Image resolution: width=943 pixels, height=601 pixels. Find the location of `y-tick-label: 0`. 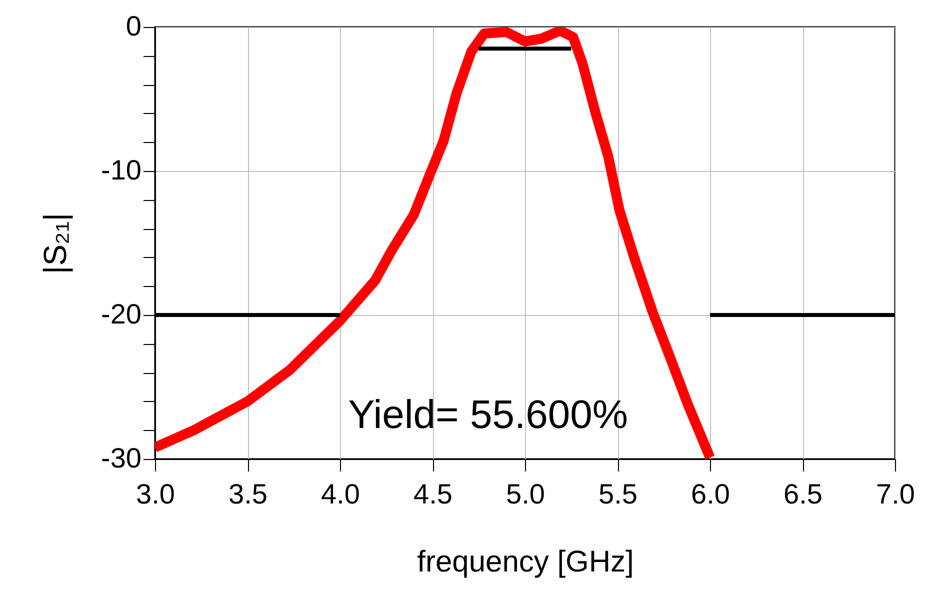

y-tick-label: 0 is located at coordinates (134, 26).